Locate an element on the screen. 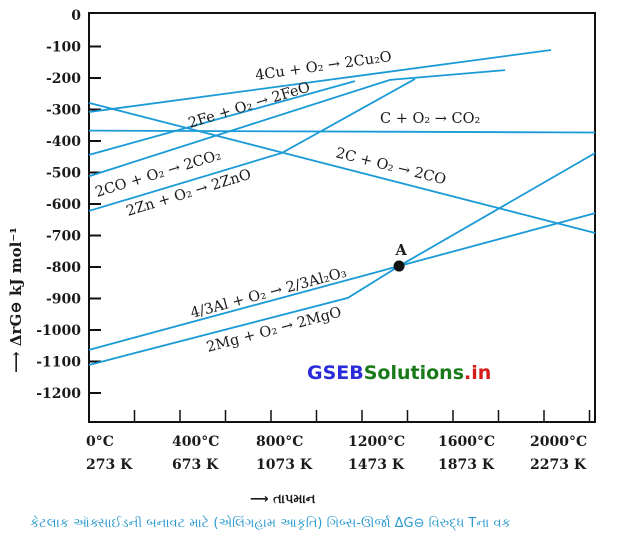 The width and height of the screenshot is (628, 541). x-tick-label-kelvin: 1073 K is located at coordinates (284, 465).